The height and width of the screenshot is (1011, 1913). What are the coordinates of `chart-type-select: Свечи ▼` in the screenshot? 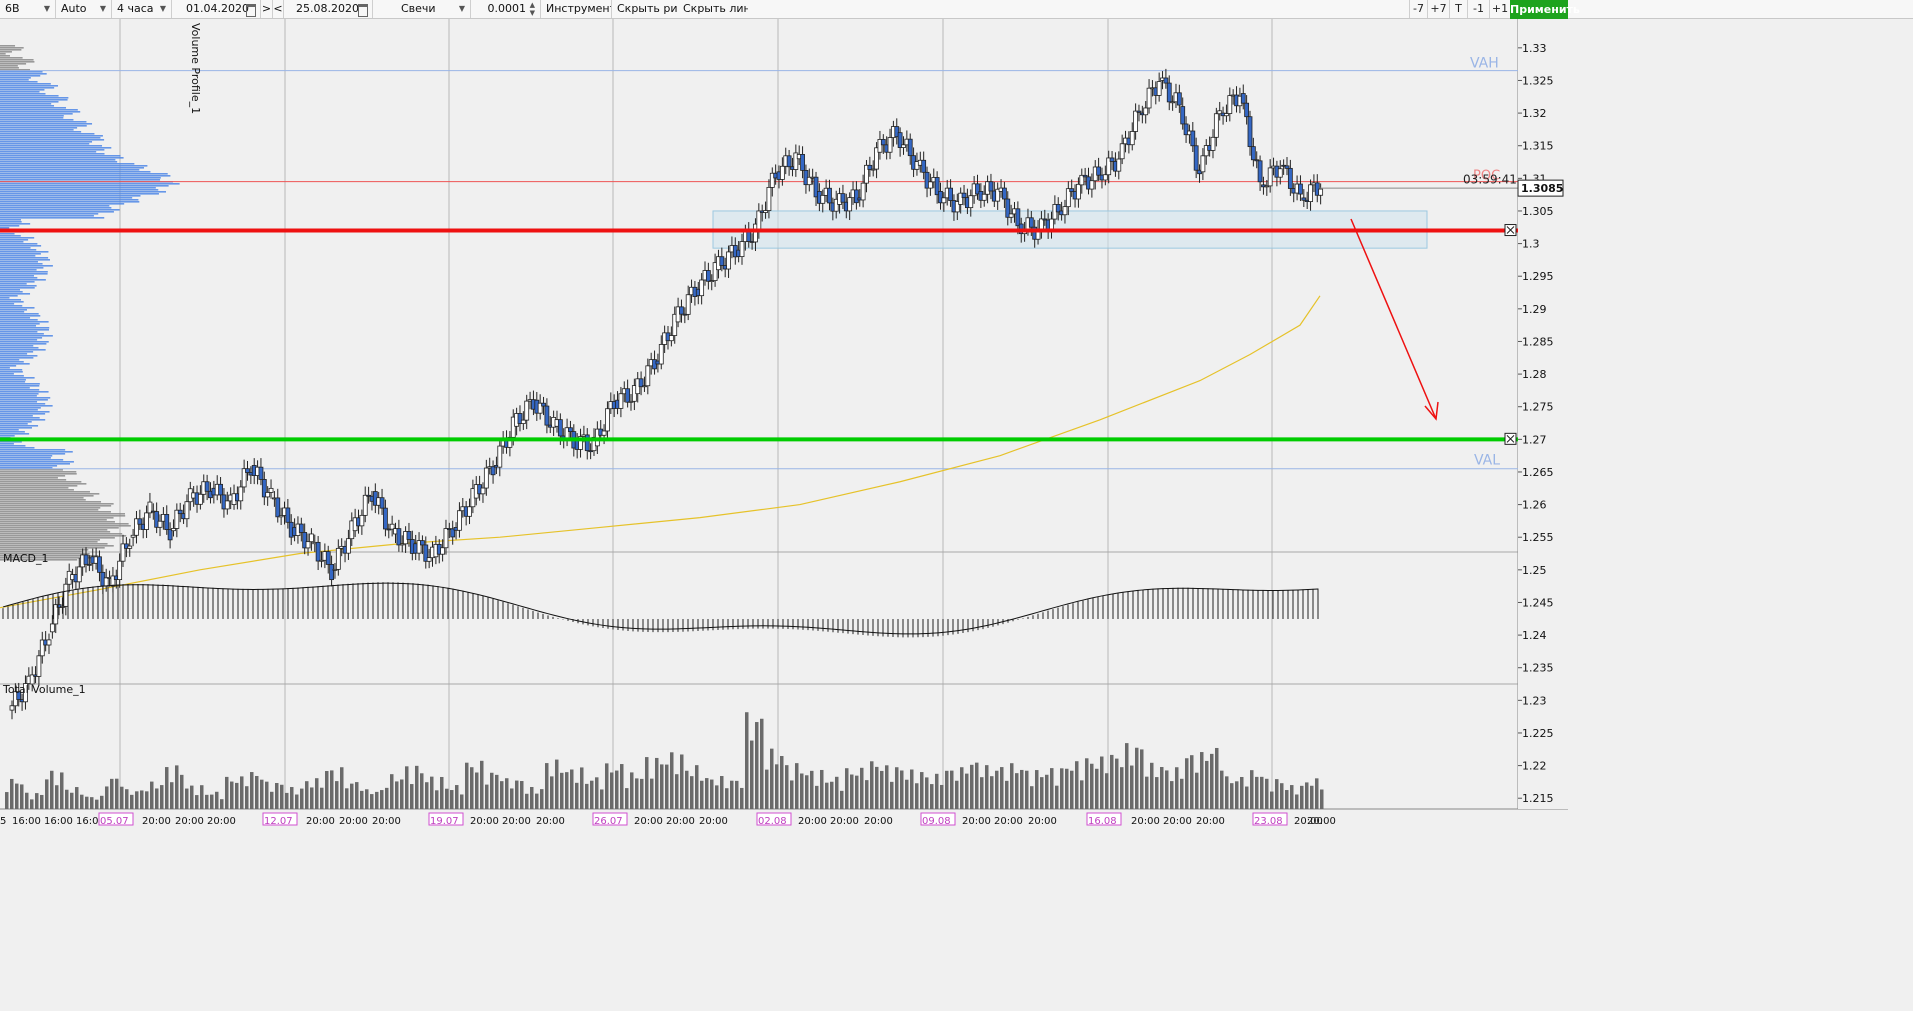 It's located at (422, 9).